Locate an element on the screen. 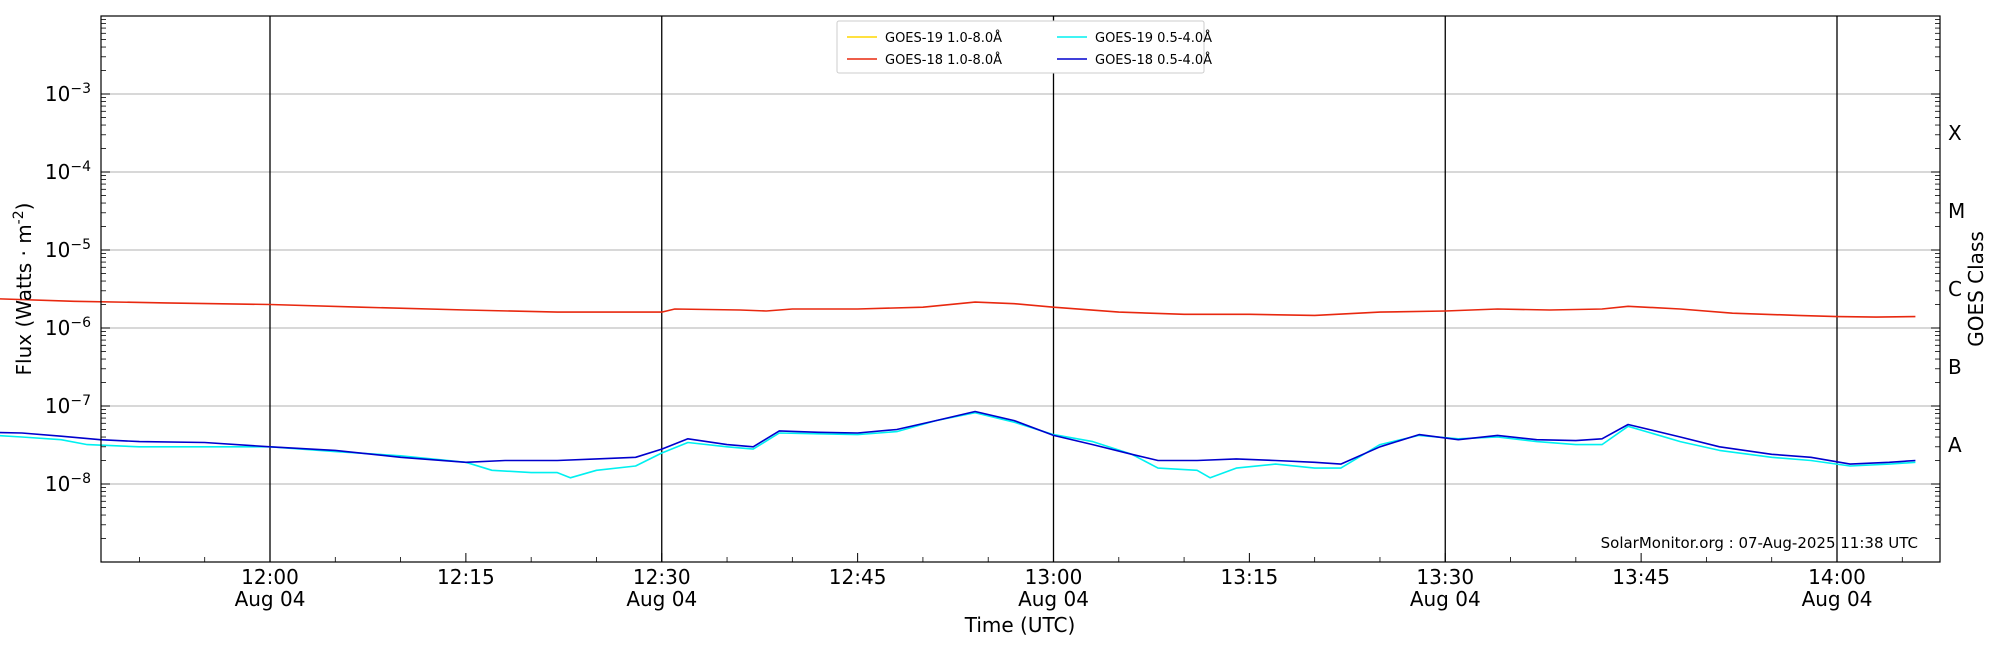 Image resolution: width=2000 pixels, height=650 pixels. x-tick-label: 13:30 is located at coordinates (1445, 577).